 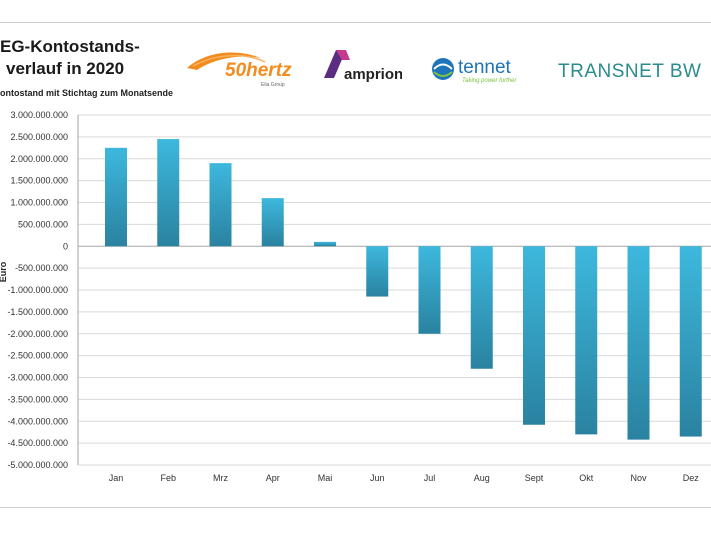 I want to click on bar-okt, so click(x=586, y=340).